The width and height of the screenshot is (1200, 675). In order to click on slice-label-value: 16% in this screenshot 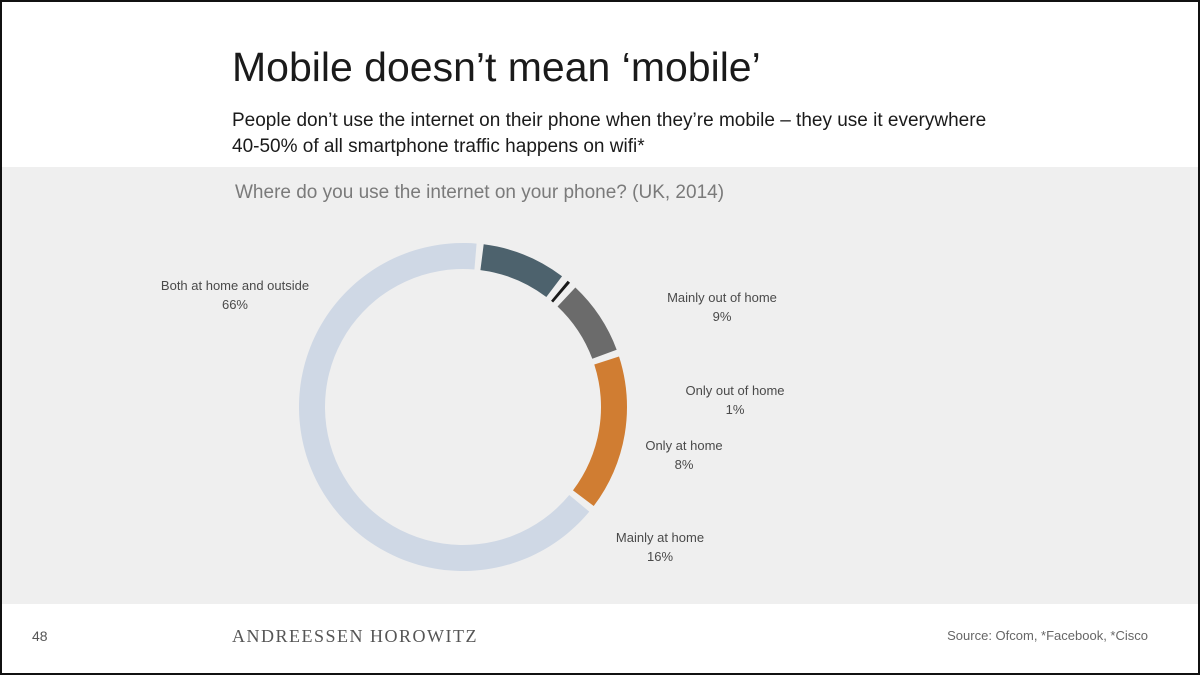, I will do `click(660, 556)`.